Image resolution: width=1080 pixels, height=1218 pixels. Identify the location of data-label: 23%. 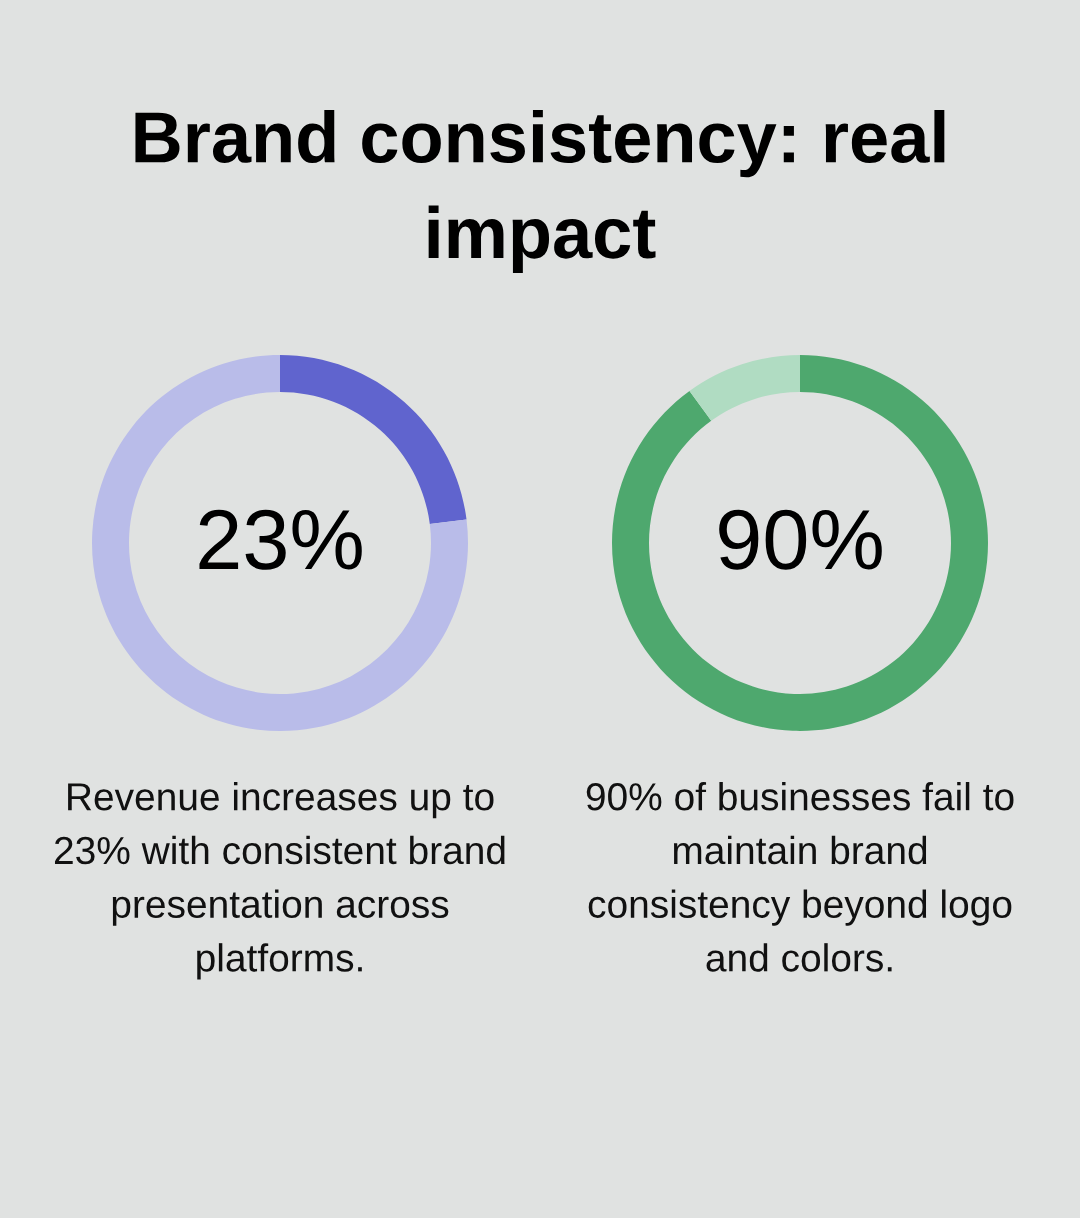
(280, 539).